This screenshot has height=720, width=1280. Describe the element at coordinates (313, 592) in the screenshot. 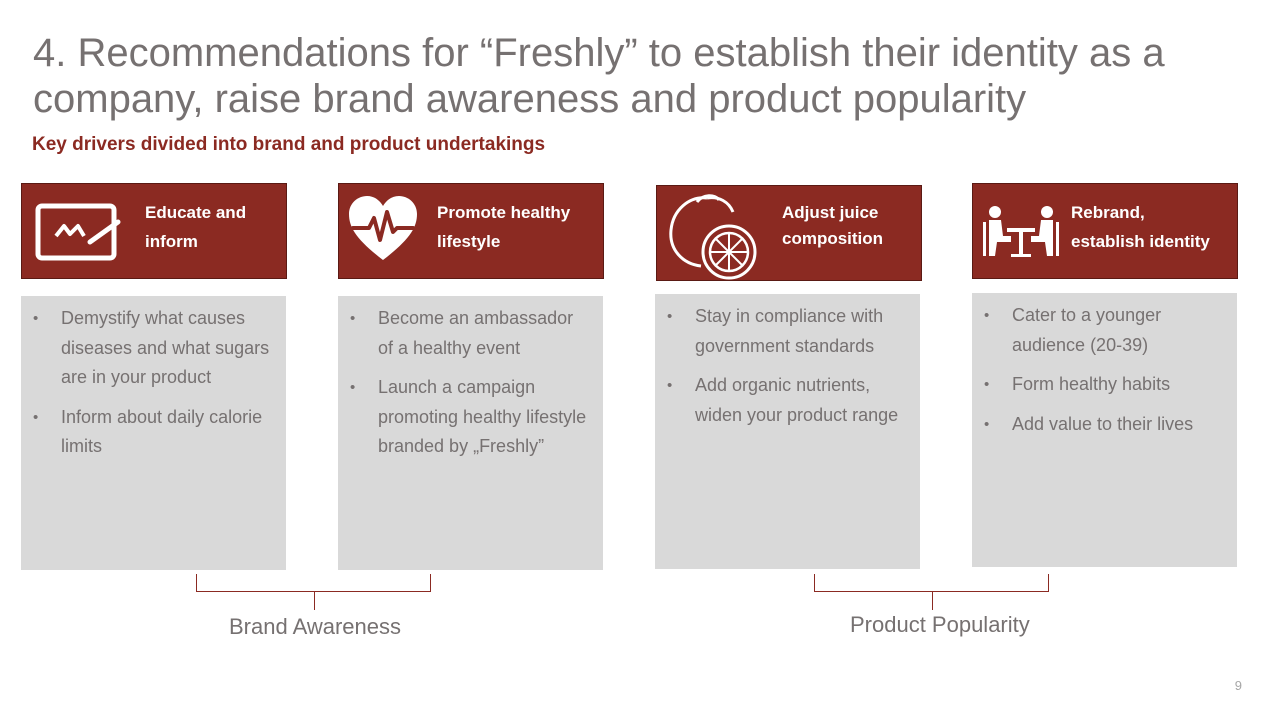

I see `brand-bracket` at that location.